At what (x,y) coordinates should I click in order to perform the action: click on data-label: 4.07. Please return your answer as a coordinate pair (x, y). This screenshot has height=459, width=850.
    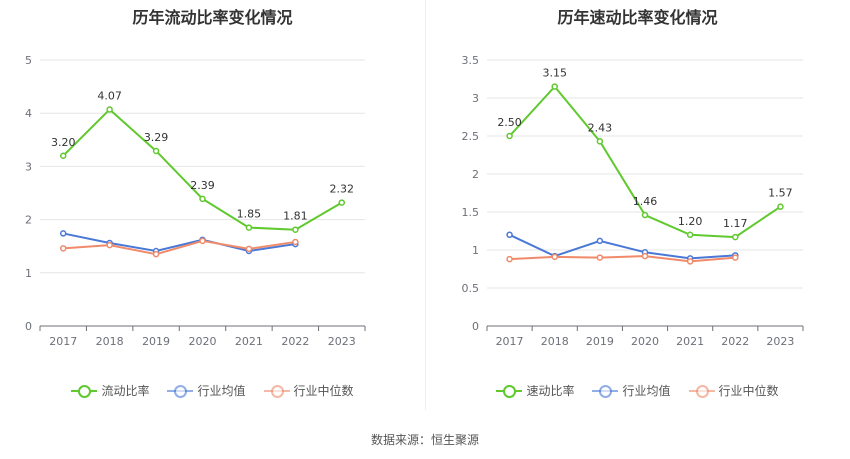
    Looking at the image, I should click on (109, 95).